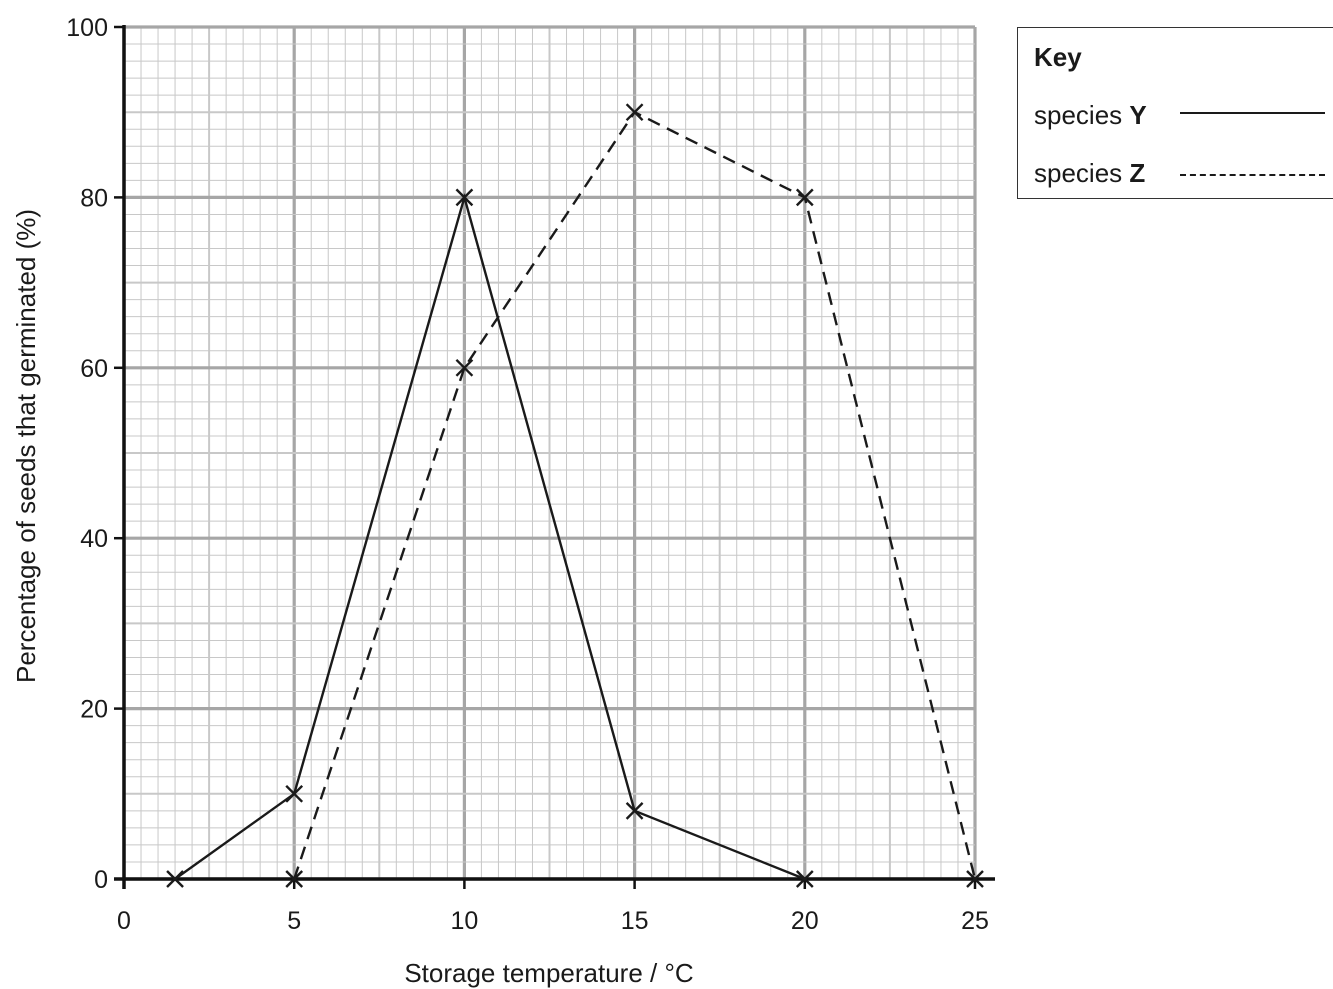 The width and height of the screenshot is (1333, 989). Describe the element at coordinates (26, 446) in the screenshot. I see `y-axis-title: Percentage of seeds that germinated (%)` at that location.